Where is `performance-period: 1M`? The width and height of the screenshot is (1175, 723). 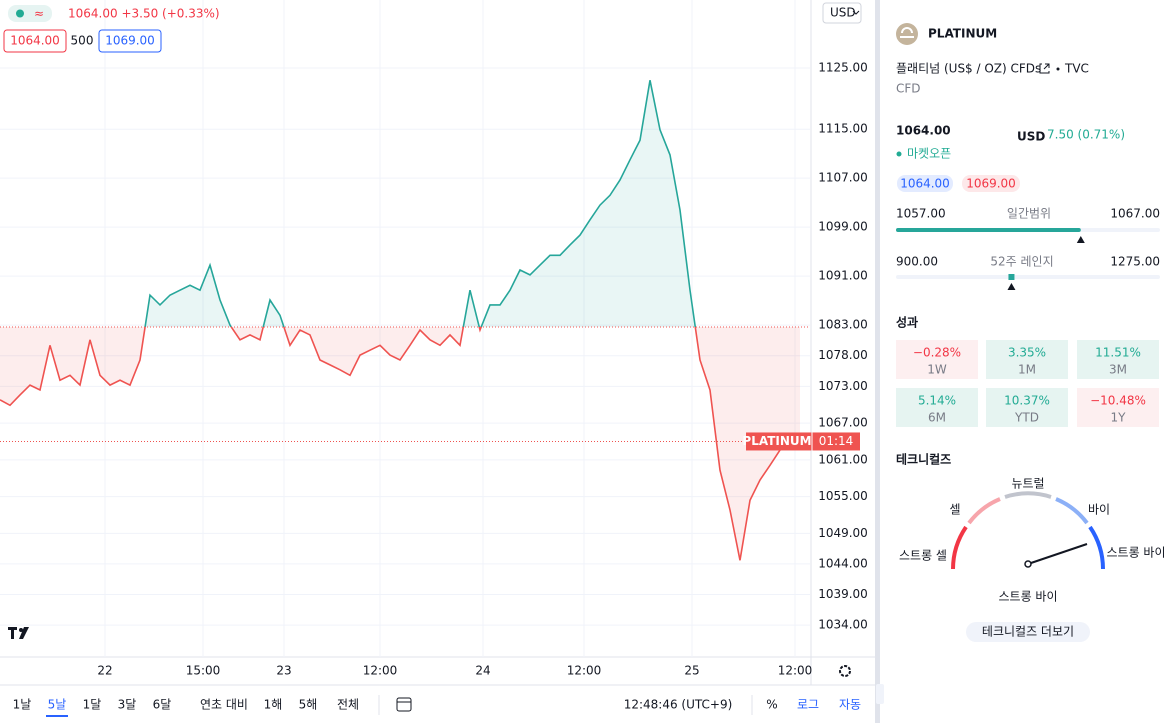
performance-period: 1M is located at coordinates (1027, 370).